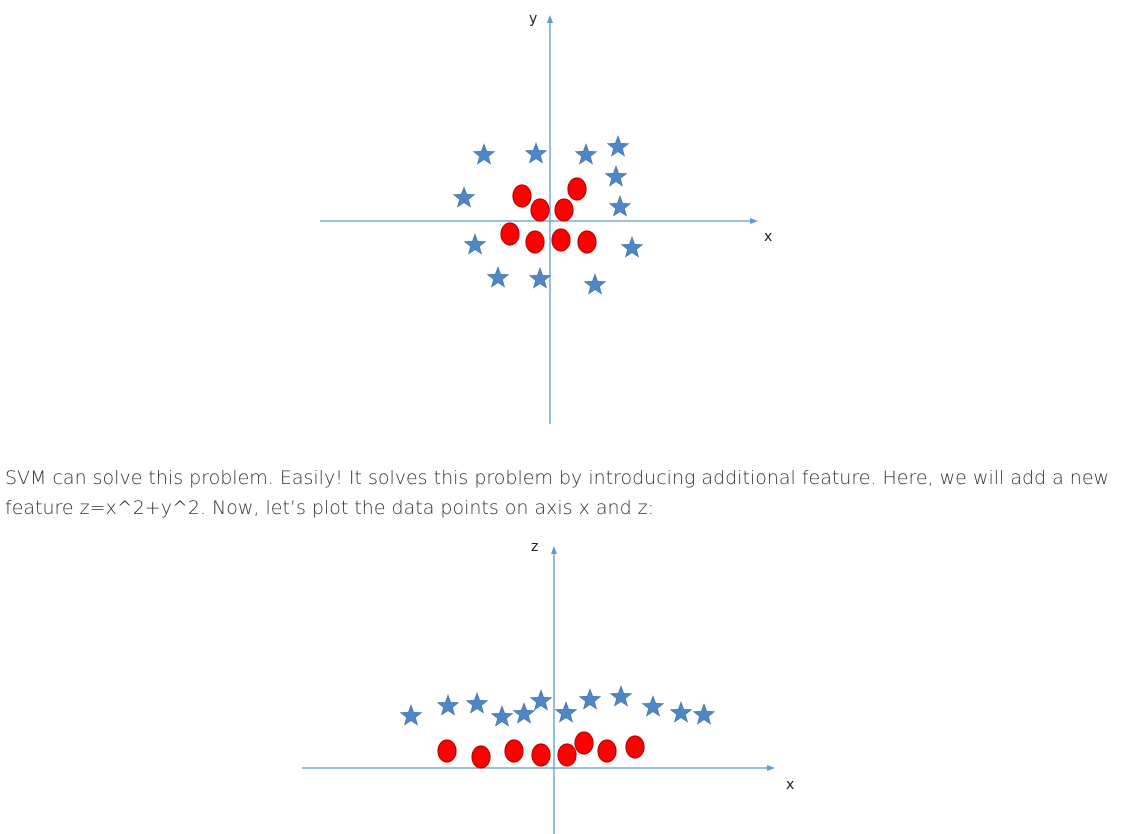 The width and height of the screenshot is (1142, 834). I want to click on z-axis-arrow-icon, so click(554, 550).